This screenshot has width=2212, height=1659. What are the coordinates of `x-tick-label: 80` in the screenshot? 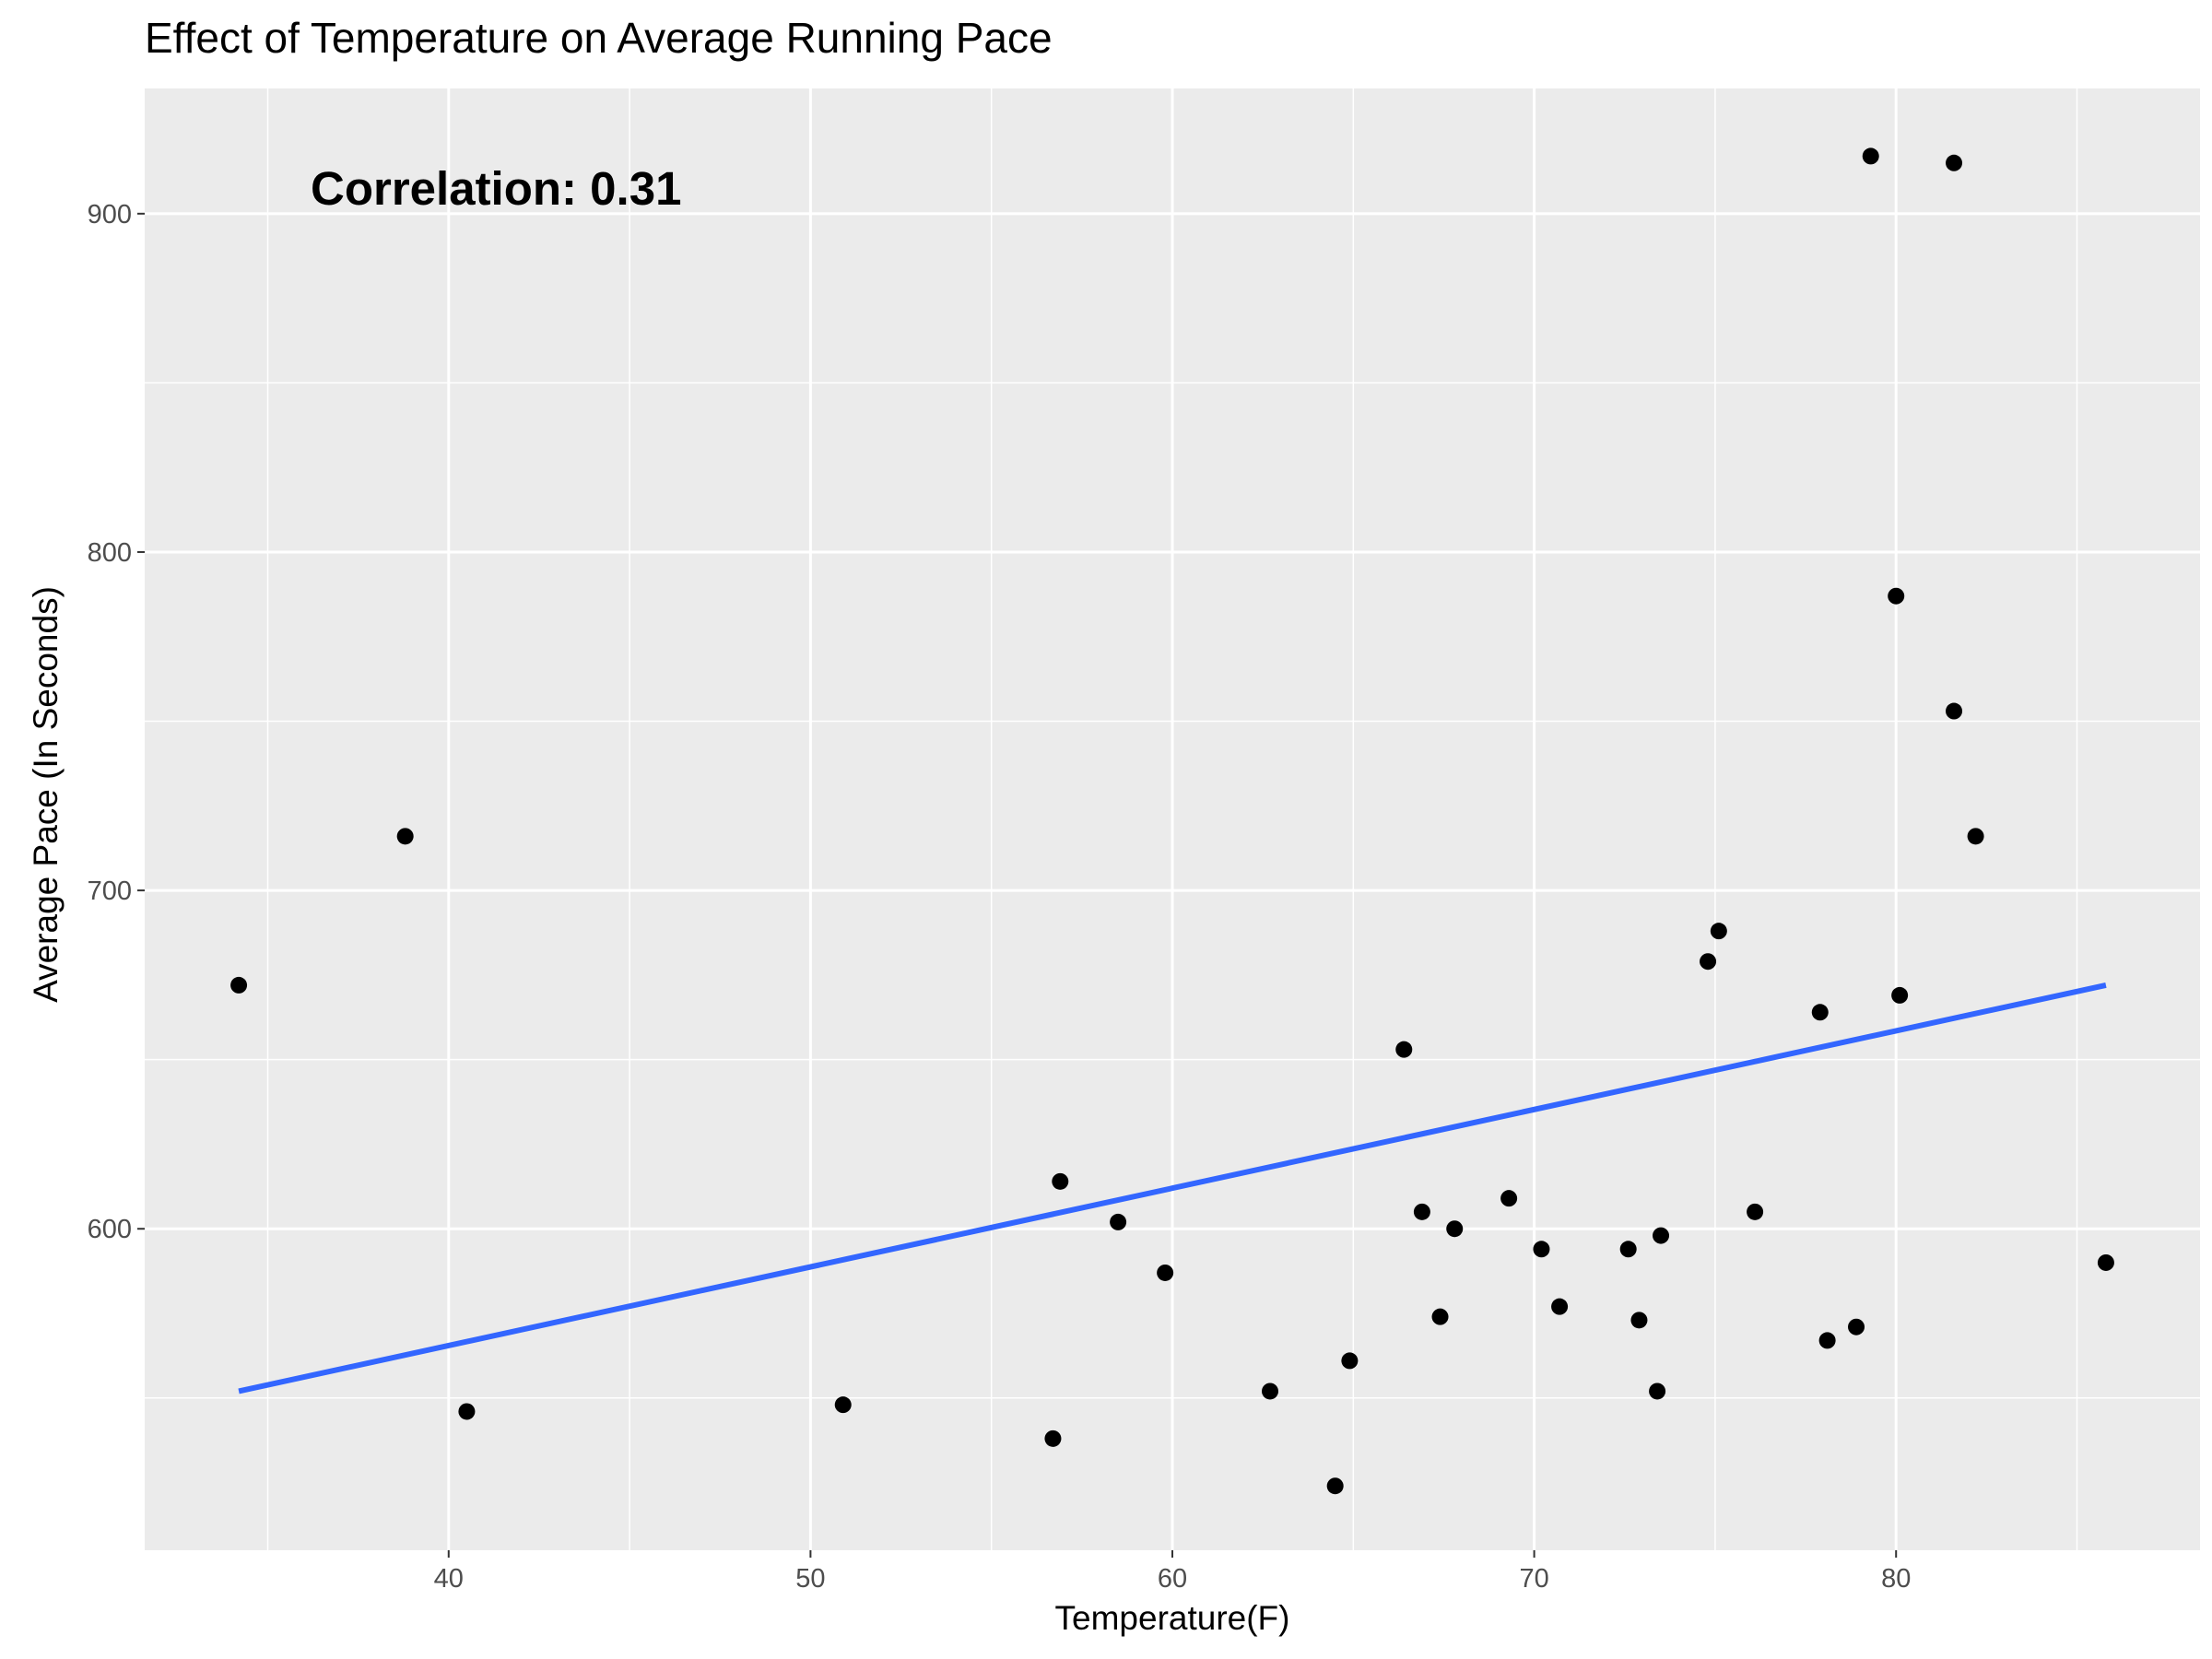 It's located at (1896, 1579).